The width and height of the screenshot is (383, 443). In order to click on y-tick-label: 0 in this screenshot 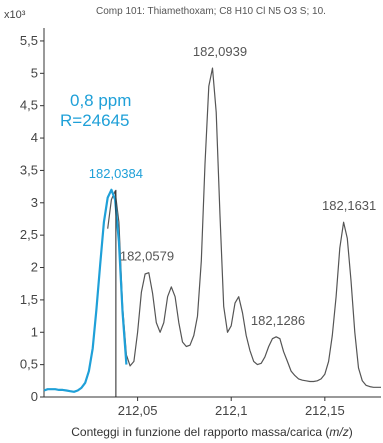, I will do `click(34, 396)`.